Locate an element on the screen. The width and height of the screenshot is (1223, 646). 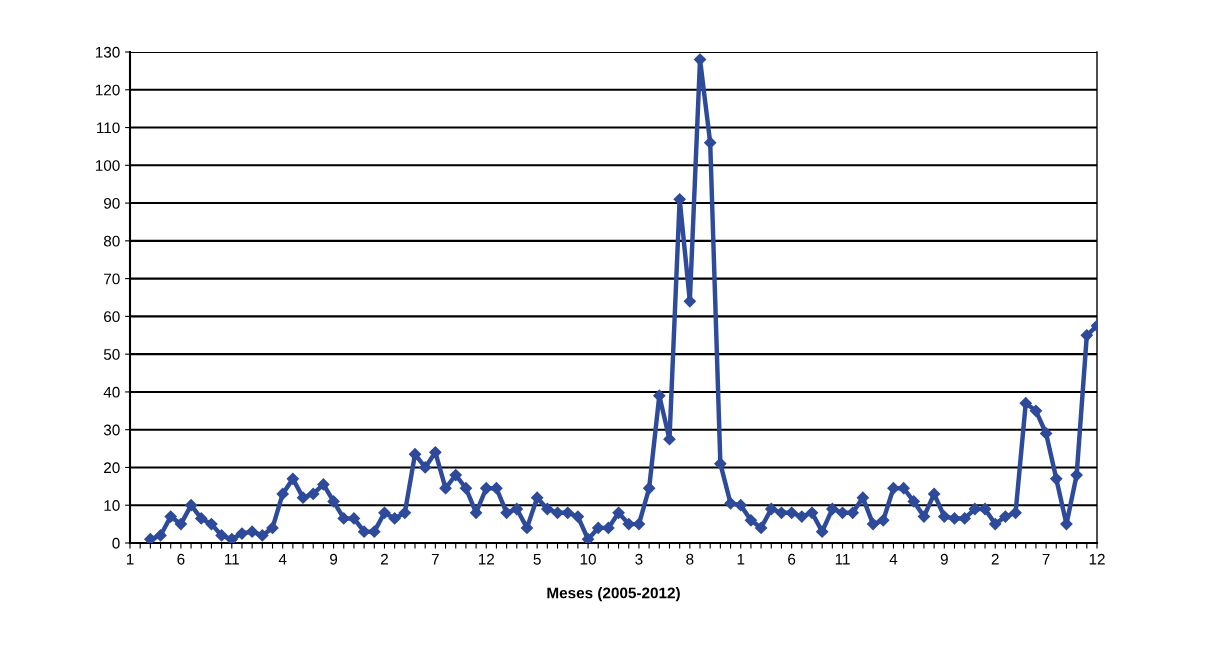
y-tick-label: 20 is located at coordinates (112, 468).